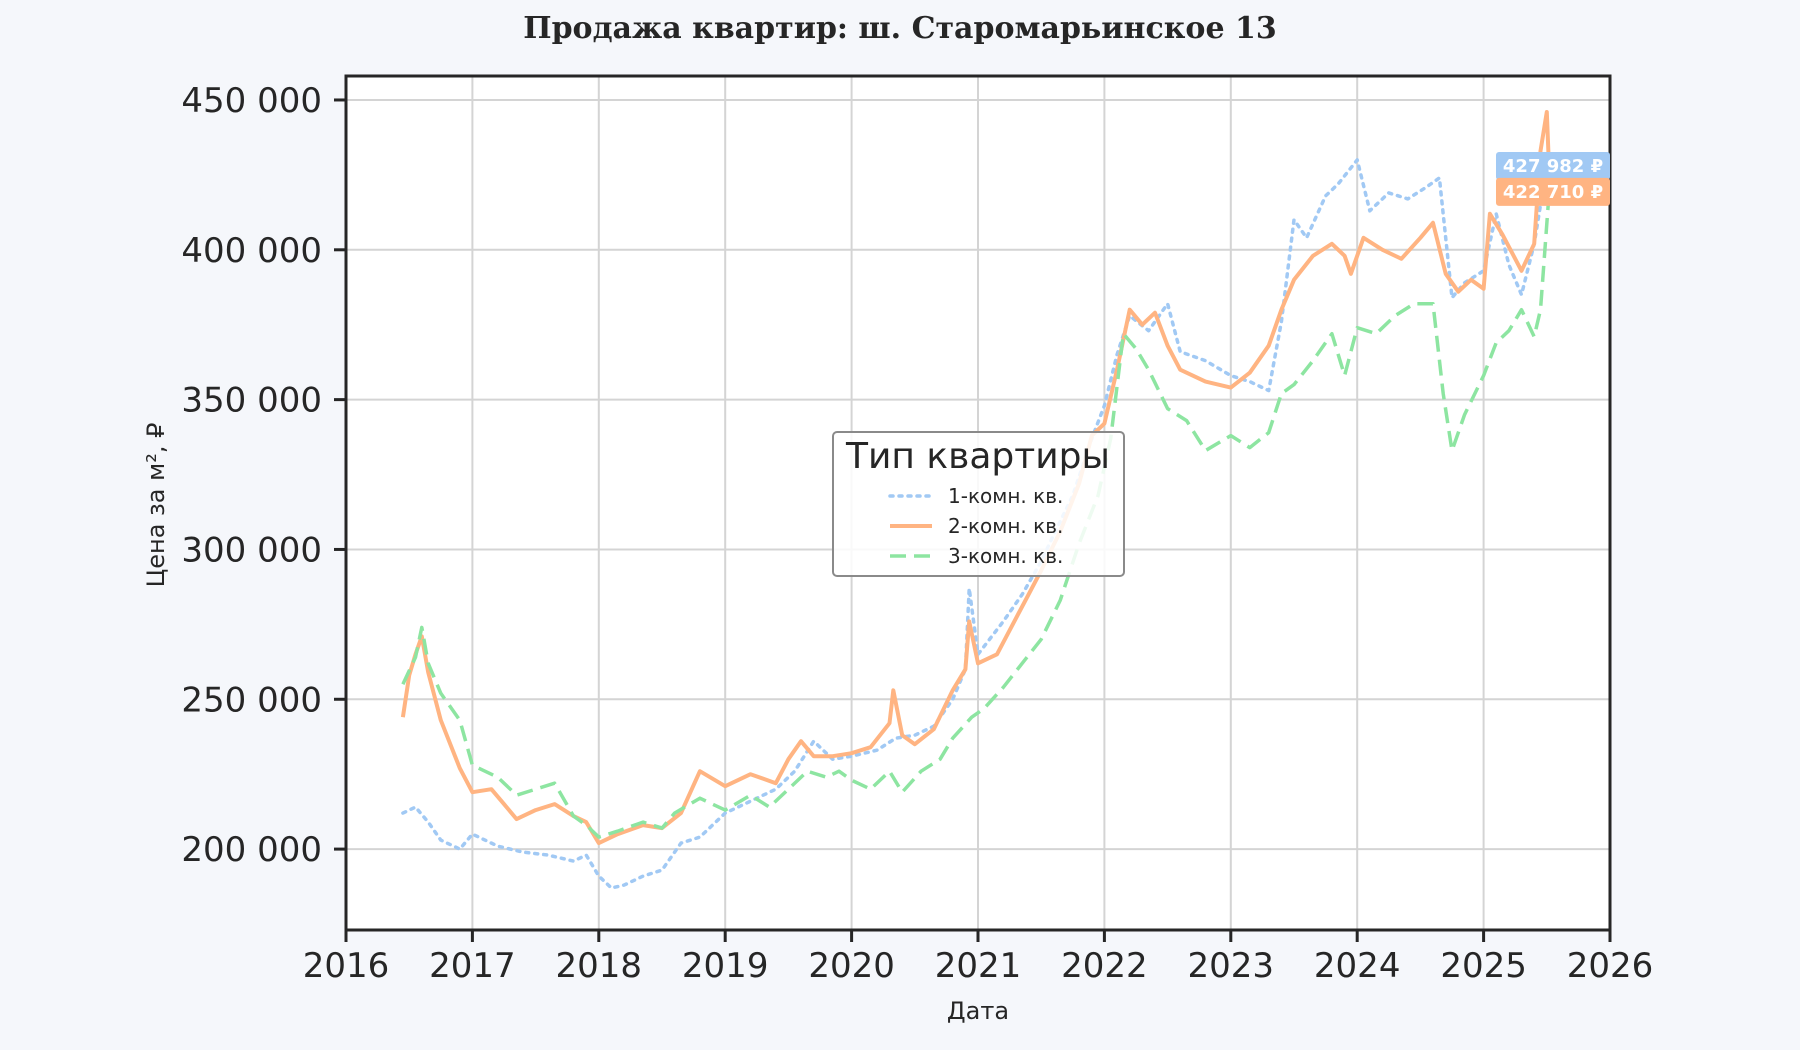 The width and height of the screenshot is (1800, 1050). Describe the element at coordinates (1610, 966) in the screenshot. I see `x-tick-label: 2026` at that location.